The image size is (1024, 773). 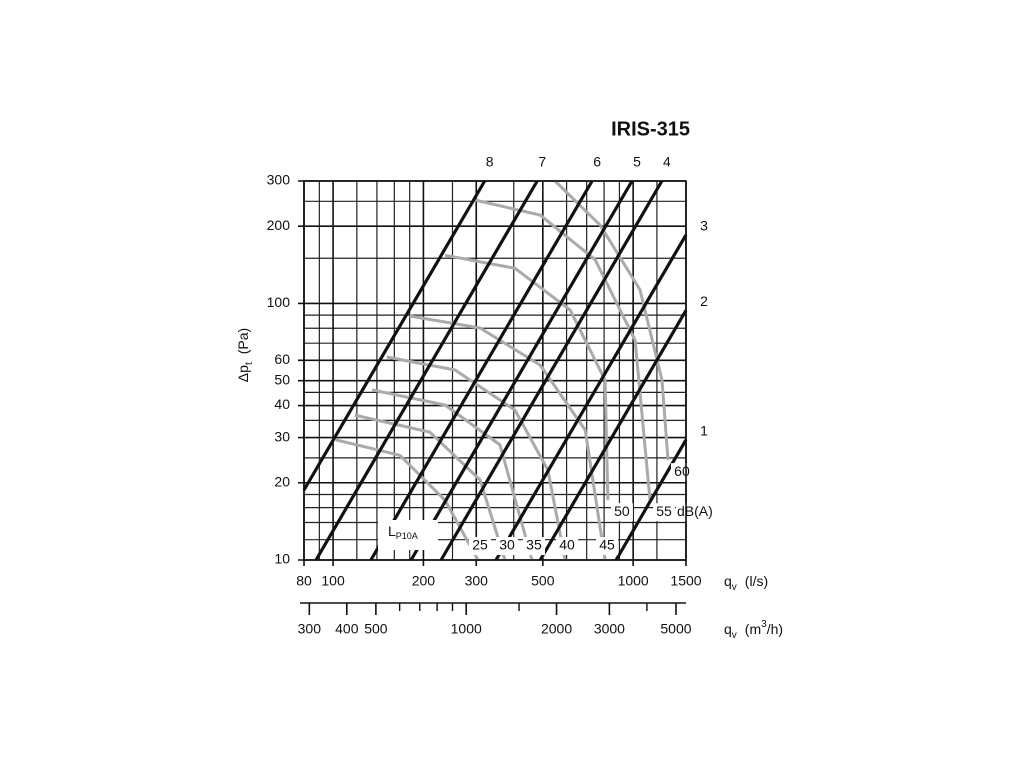 What do you see at coordinates (775, 629) in the screenshot?
I see `x2-label-unit: /h)` at bounding box center [775, 629].